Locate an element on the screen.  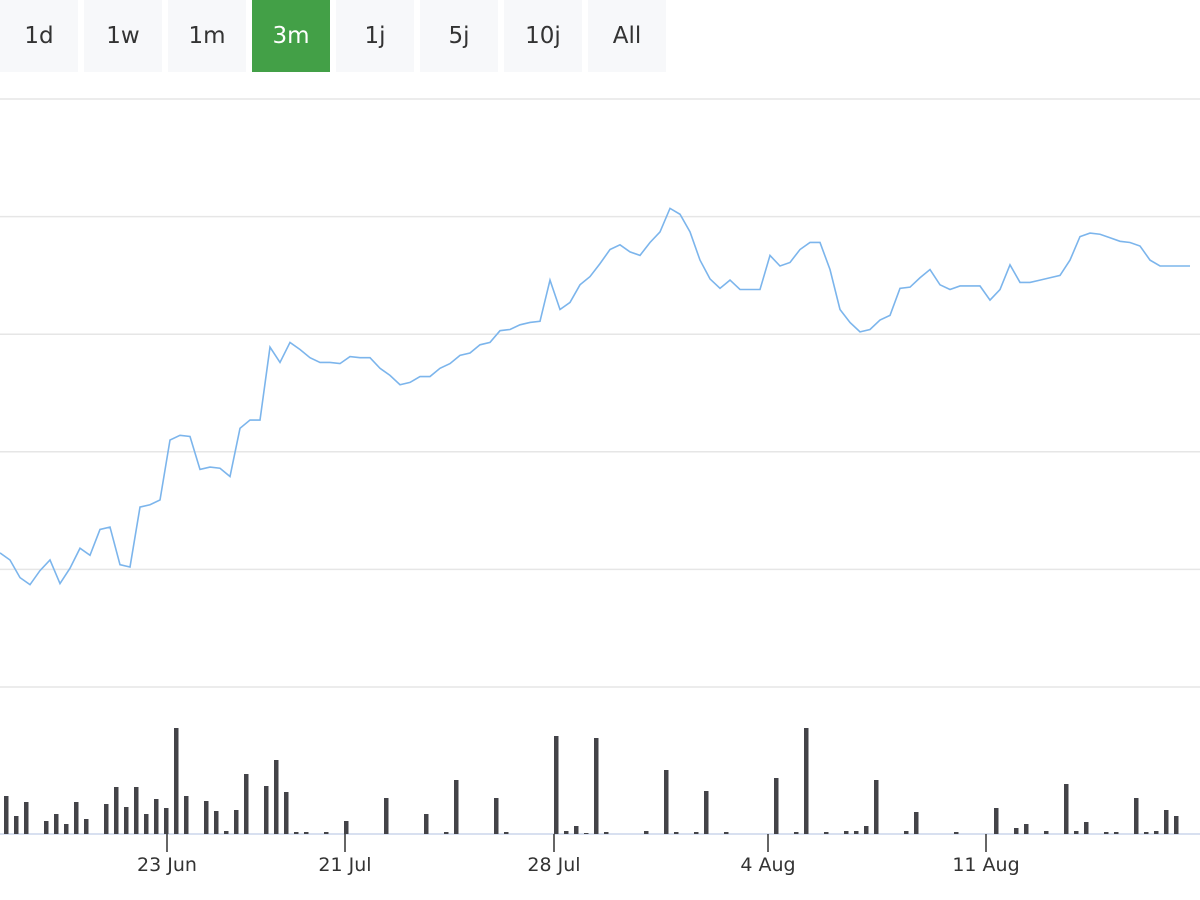
x-tick-label: 23 Jun is located at coordinates (167, 865).